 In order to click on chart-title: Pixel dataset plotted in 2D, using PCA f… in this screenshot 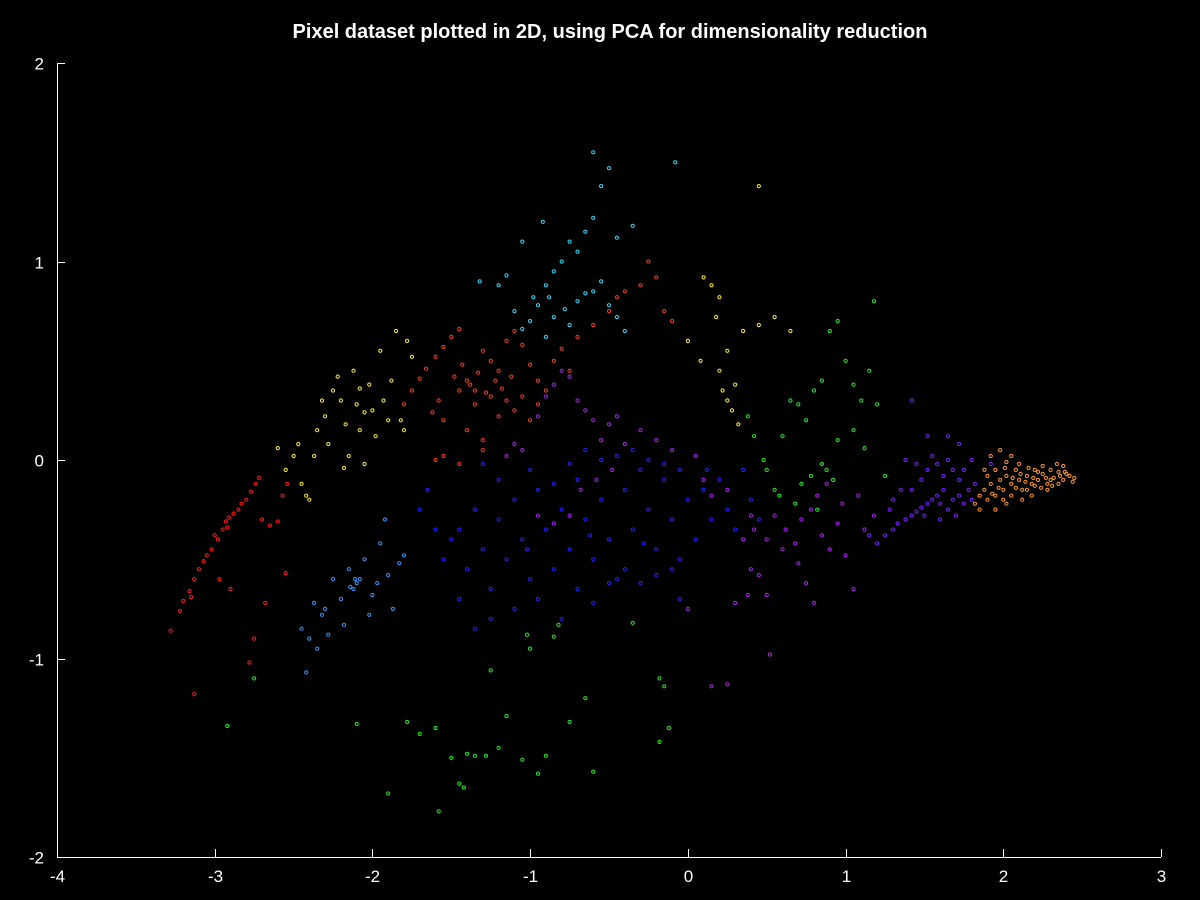, I will do `click(610, 32)`.